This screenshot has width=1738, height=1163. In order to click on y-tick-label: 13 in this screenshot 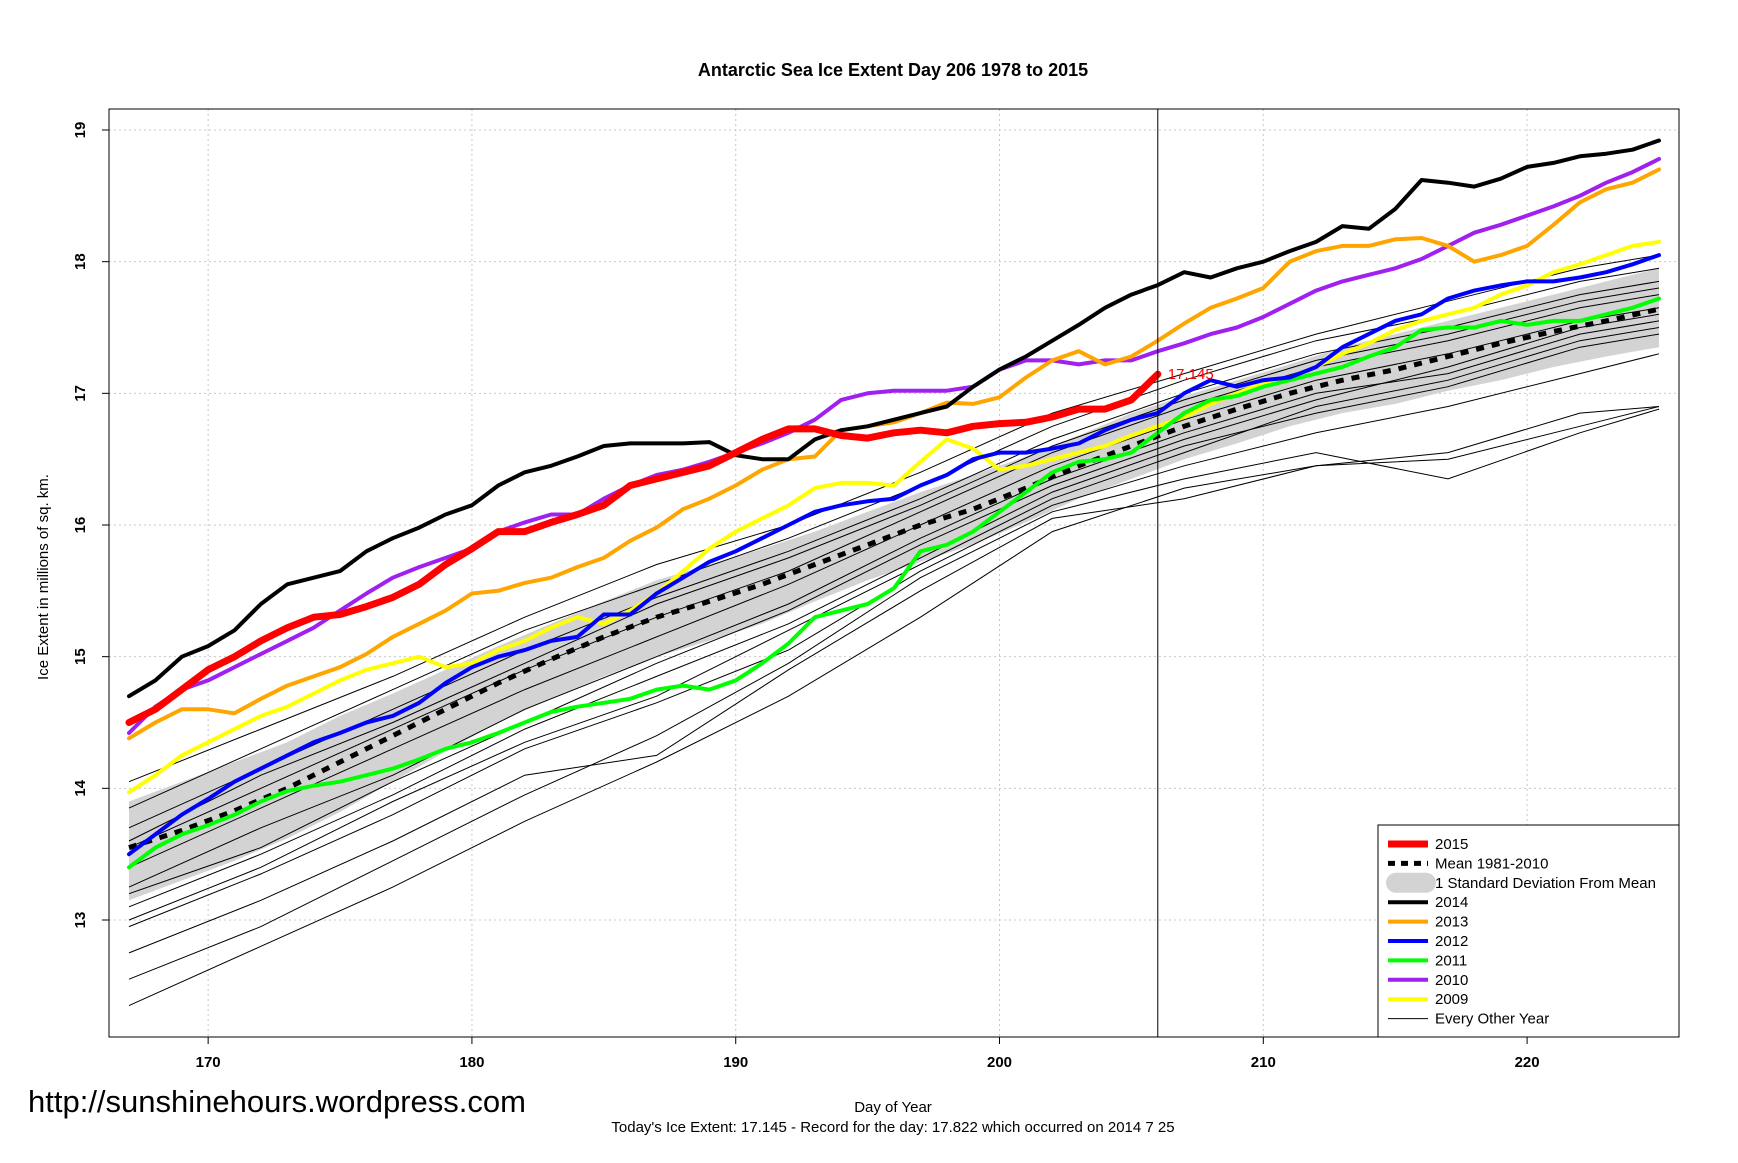, I will do `click(80, 920)`.